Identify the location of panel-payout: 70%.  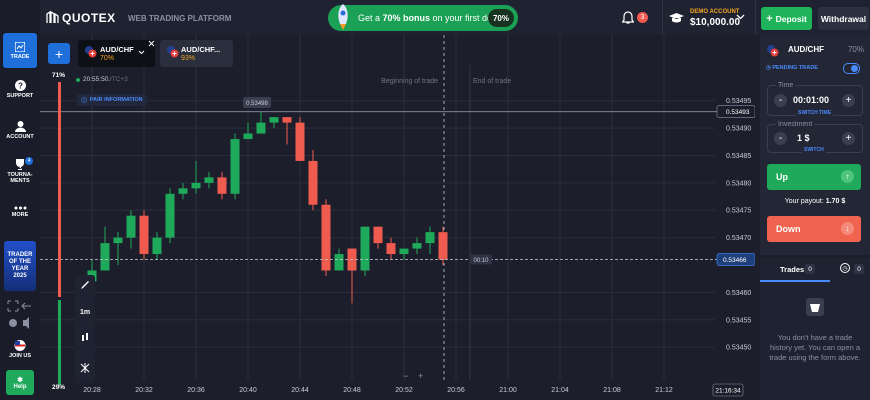
(855, 49).